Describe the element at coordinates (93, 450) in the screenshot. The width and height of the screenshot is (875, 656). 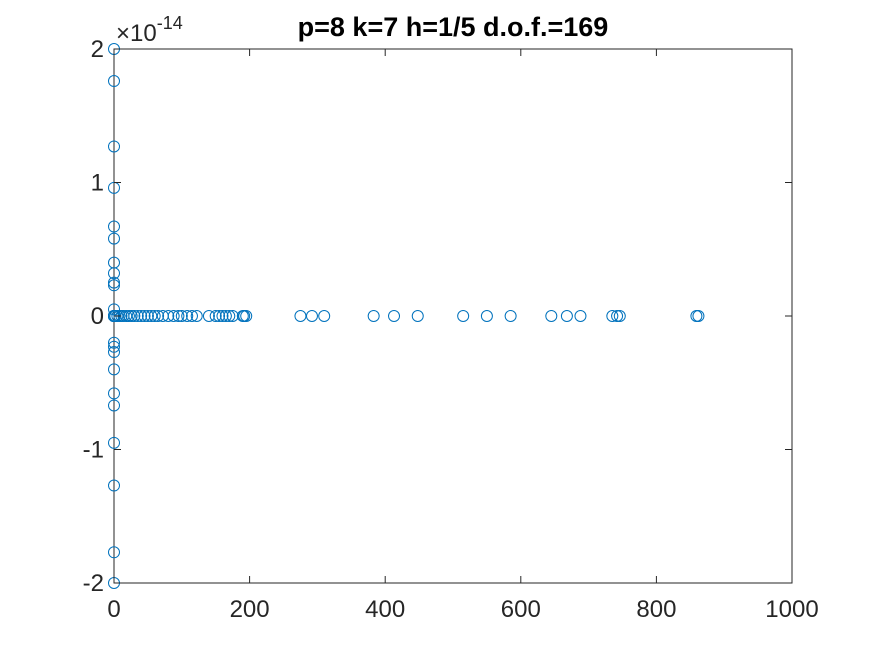
I see `y-tick-label: -1` at that location.